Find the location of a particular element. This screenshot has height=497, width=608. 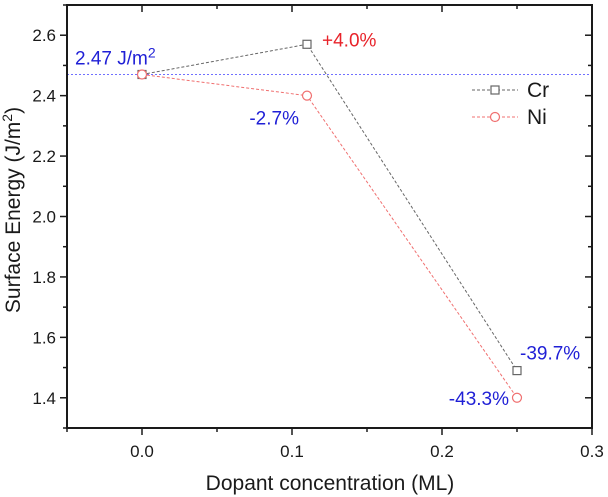

reference-label-main: 2.47 J/m is located at coordinates (111, 58).